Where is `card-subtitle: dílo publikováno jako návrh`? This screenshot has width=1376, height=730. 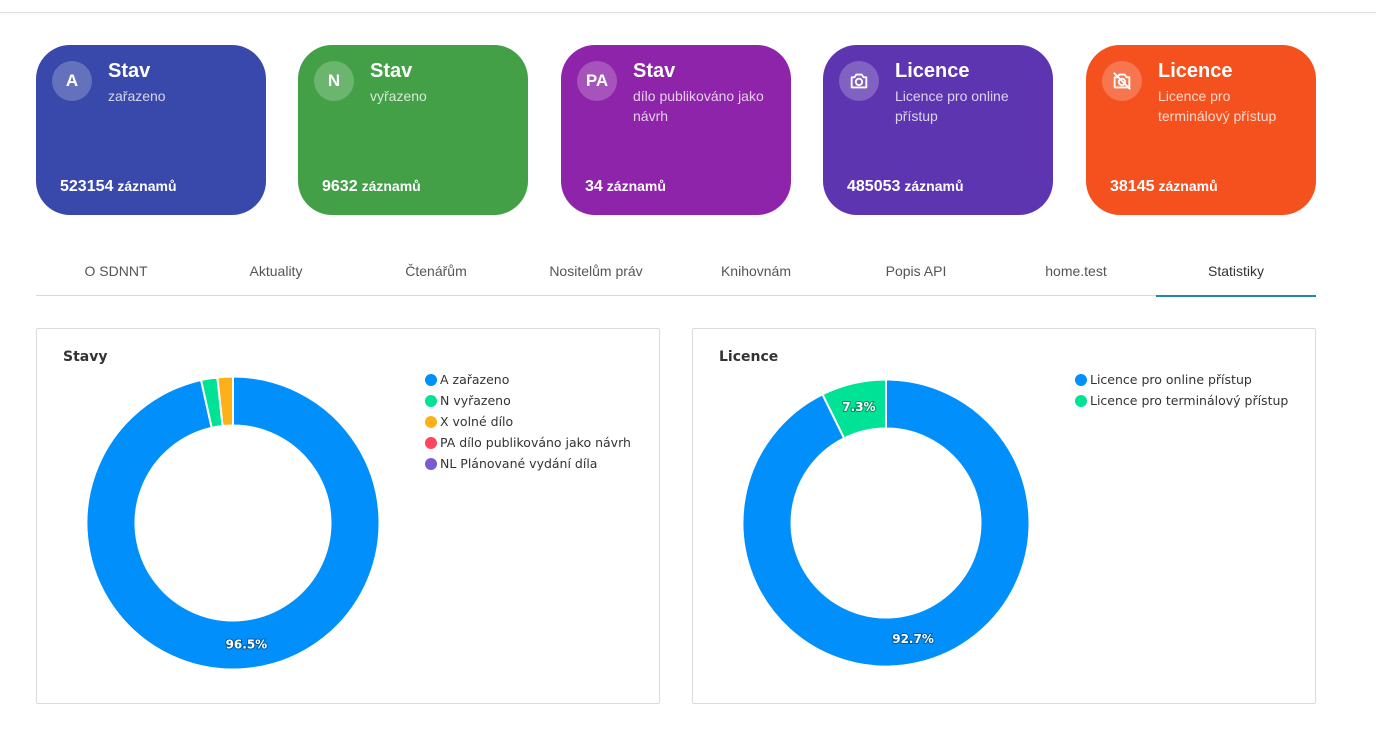
card-subtitle: dílo publikováno jako návrh is located at coordinates (698, 106).